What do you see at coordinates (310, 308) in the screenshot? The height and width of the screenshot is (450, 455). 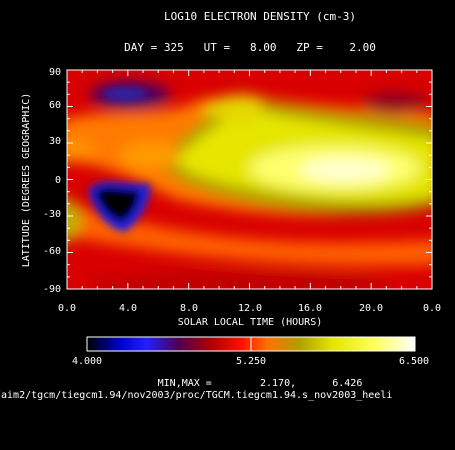 I see `x-tick-label: 16.0` at bounding box center [310, 308].